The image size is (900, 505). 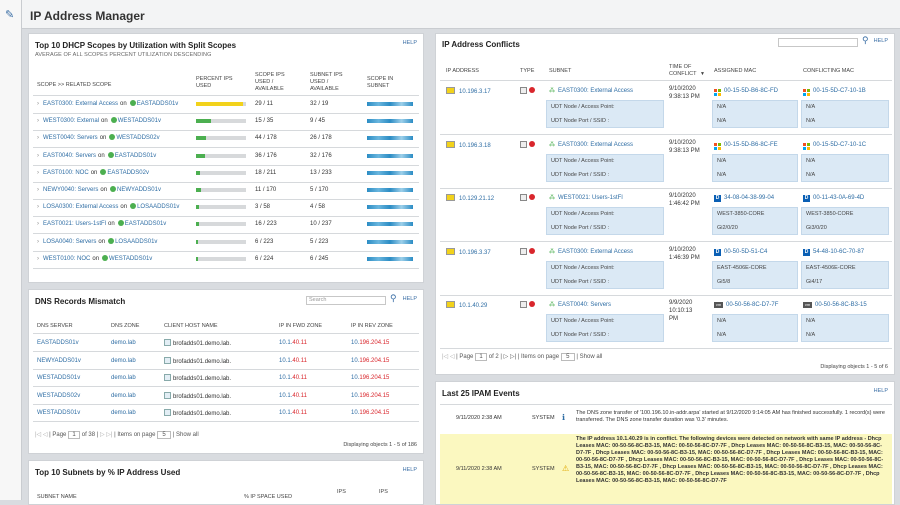 I want to click on scope-link: WEST0040: Servers, so click(x=70, y=138).